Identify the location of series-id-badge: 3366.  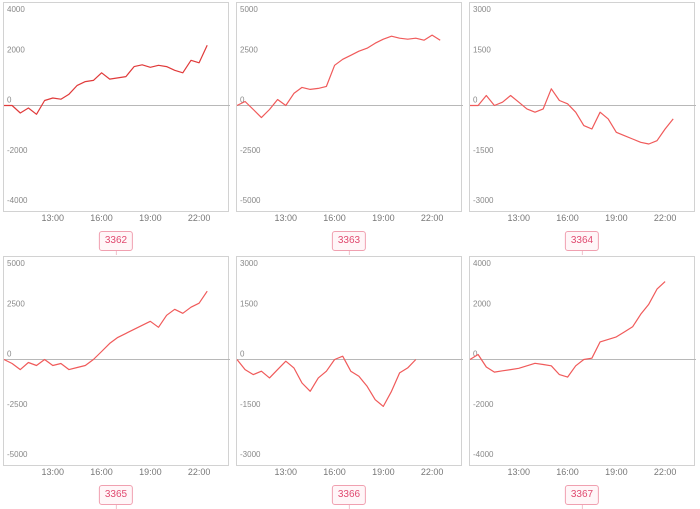
(349, 497).